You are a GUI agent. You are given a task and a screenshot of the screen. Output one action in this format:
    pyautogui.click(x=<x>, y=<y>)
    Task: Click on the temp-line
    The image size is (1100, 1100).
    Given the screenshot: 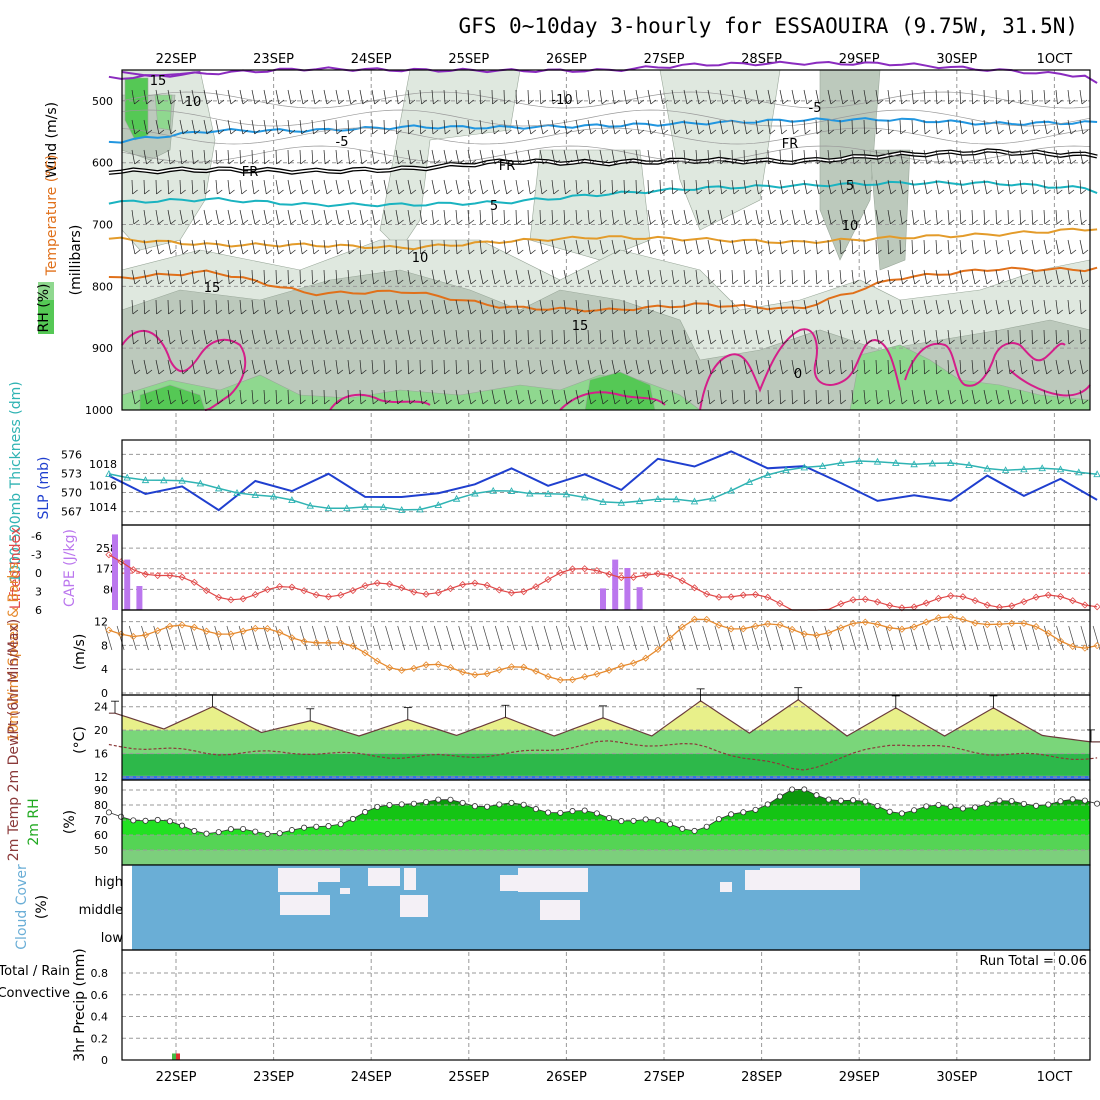 What is the action you would take?
    pyautogui.click(x=604, y=720)
    